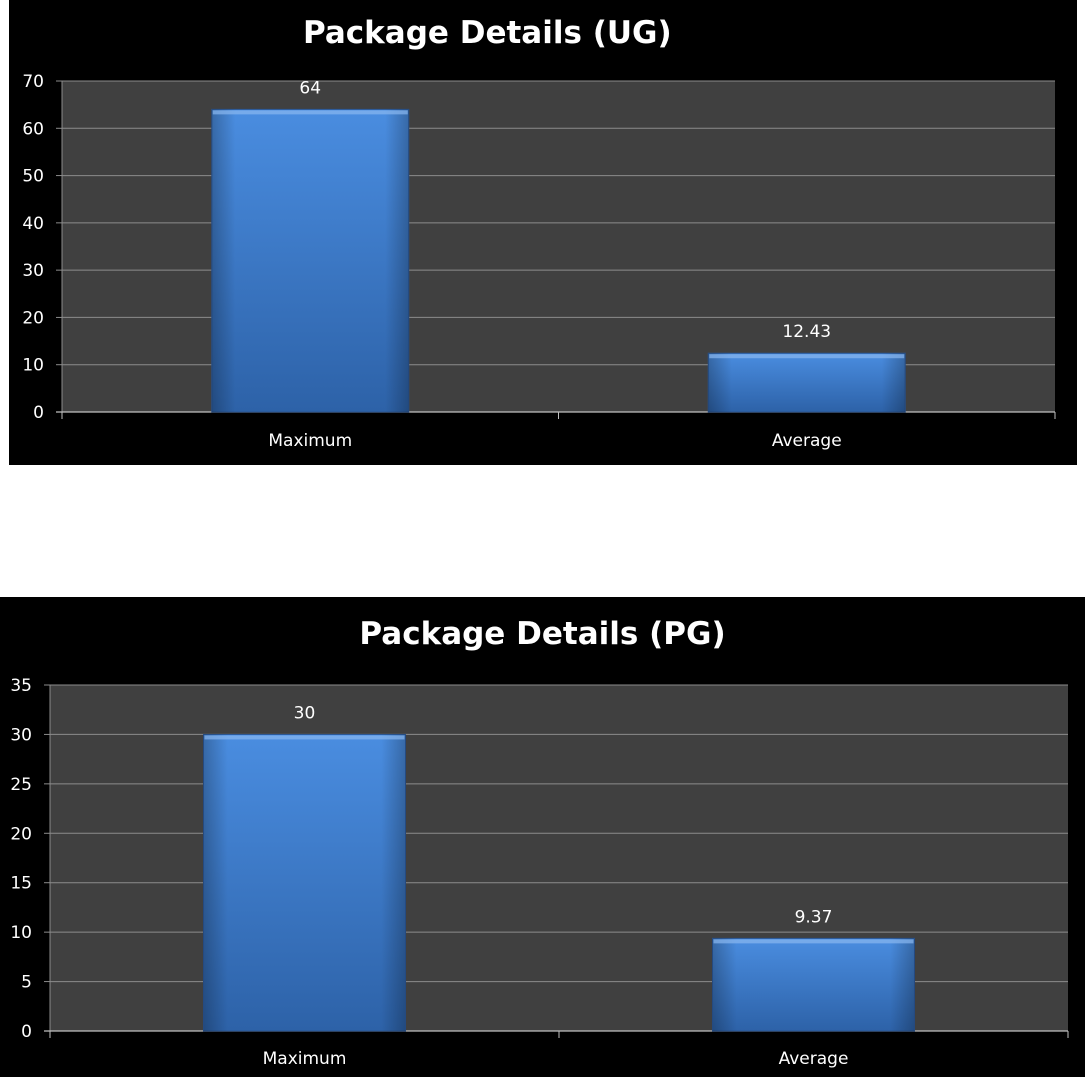 Image resolution: width=1085 pixels, height=1077 pixels. I want to click on chart-title-ug: Package Details (UG), so click(487, 33).